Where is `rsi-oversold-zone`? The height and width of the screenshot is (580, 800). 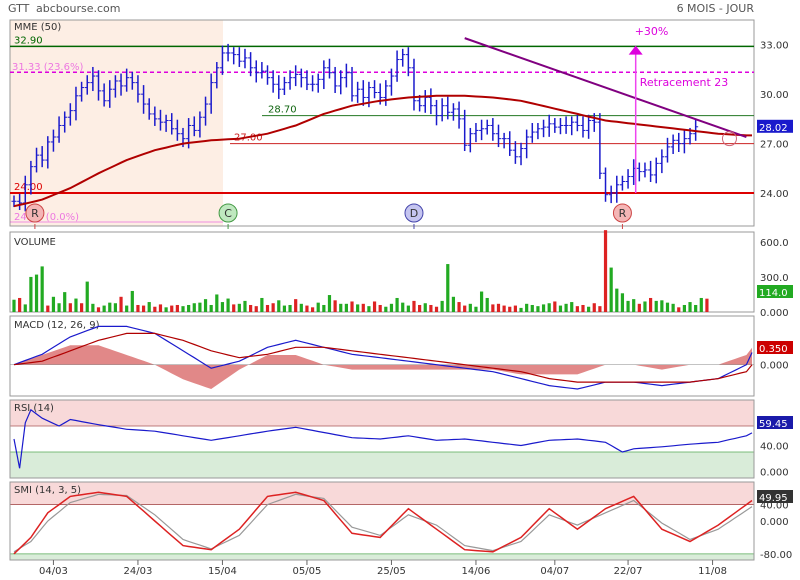 rsi-oversold-zone is located at coordinates (382, 465).